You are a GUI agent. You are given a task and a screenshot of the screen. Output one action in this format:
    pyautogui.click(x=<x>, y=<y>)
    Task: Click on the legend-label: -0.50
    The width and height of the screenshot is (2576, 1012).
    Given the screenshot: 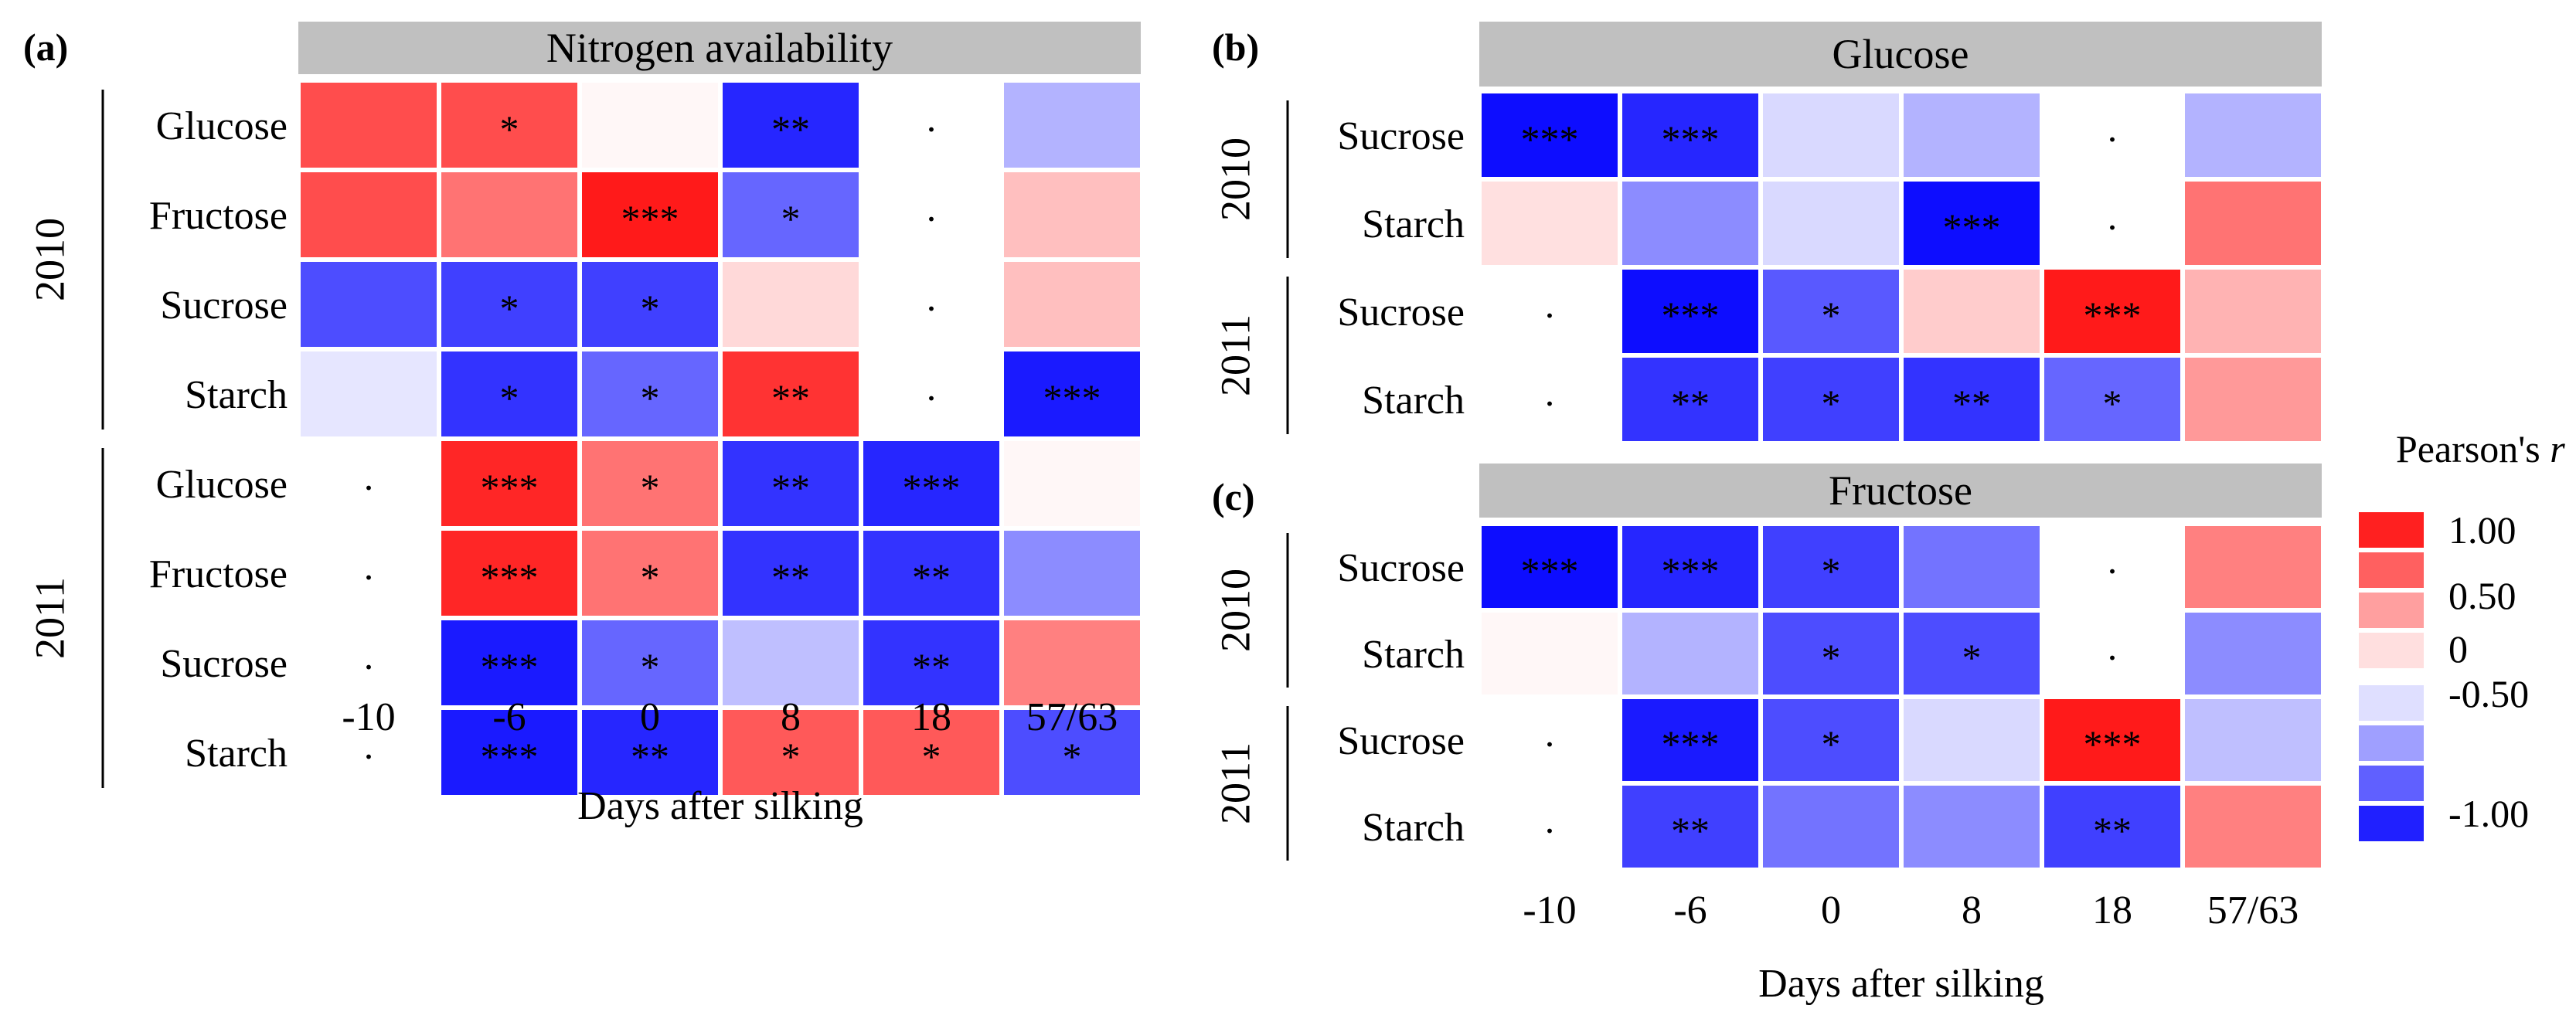 What is the action you would take?
    pyautogui.click(x=2488, y=693)
    